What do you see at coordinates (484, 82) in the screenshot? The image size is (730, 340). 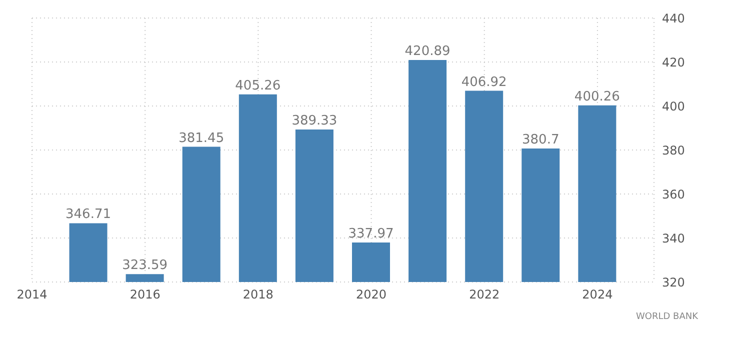 I see `data-label: 406.92` at bounding box center [484, 82].